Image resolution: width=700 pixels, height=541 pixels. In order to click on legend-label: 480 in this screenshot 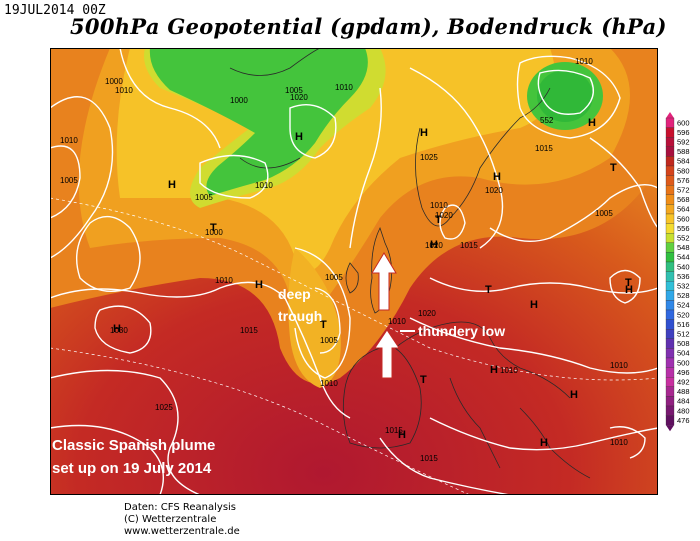, I will do `click(683, 410)`.